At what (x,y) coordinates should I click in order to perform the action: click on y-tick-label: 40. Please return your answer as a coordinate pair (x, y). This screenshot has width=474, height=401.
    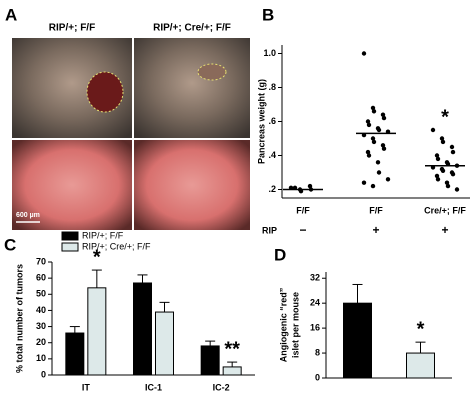
    Looking at the image, I should click on (41, 310).